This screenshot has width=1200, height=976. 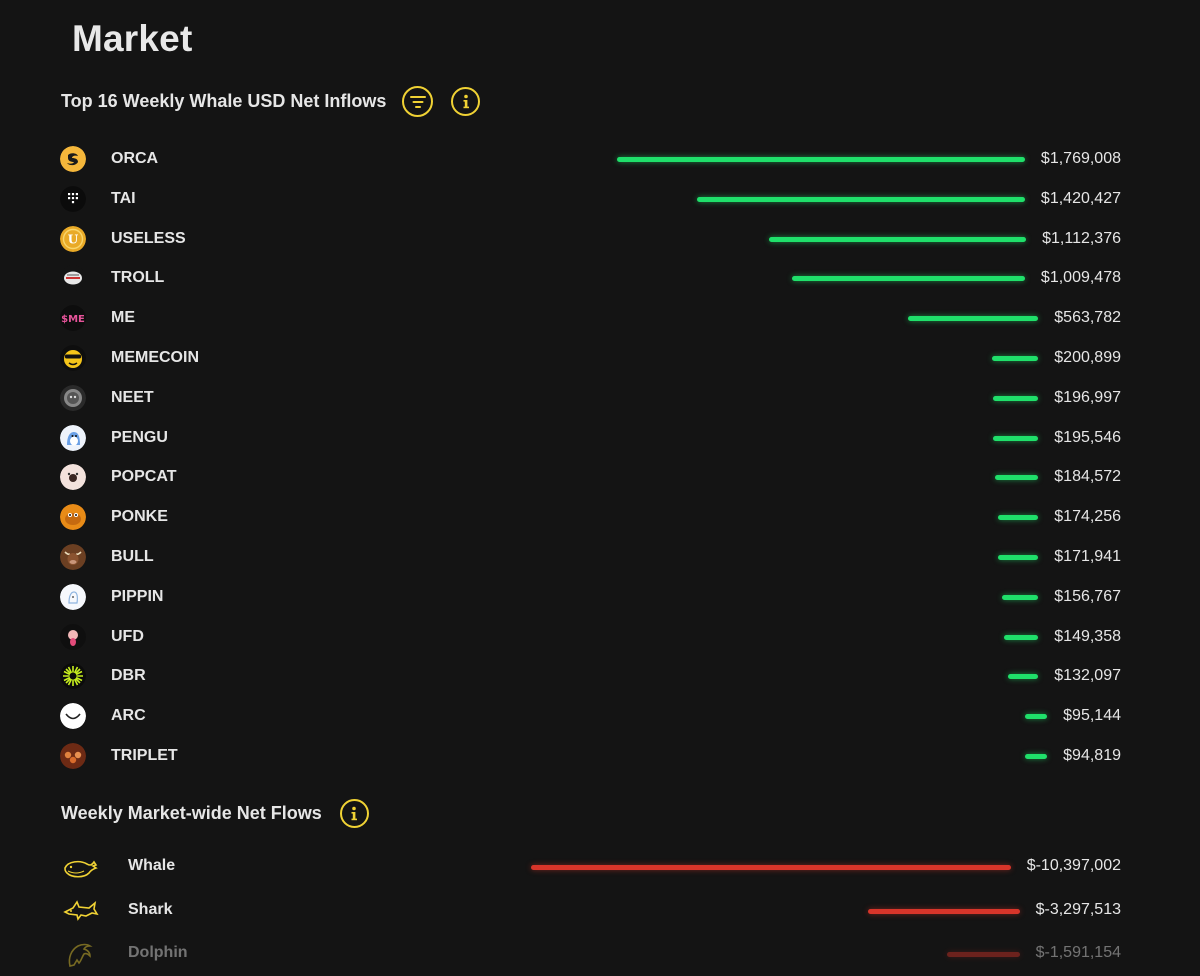 What do you see at coordinates (144, 477) in the screenshot?
I see `token-name: POPCAT` at bounding box center [144, 477].